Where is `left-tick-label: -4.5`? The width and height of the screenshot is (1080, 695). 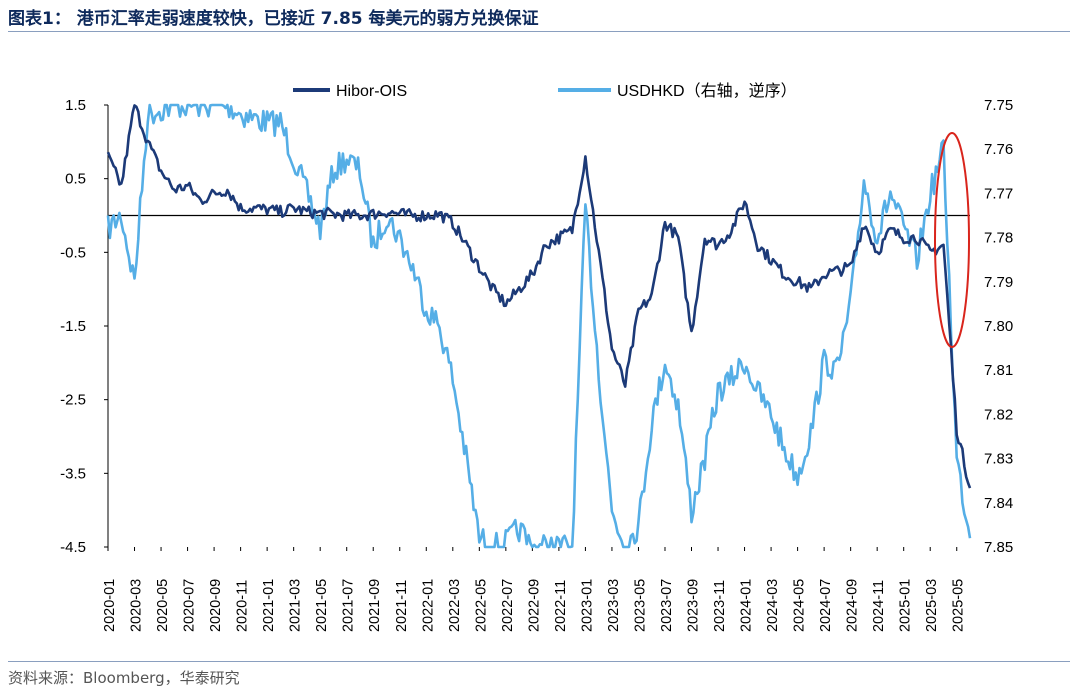
left-tick-label: -4.5 is located at coordinates (73, 547).